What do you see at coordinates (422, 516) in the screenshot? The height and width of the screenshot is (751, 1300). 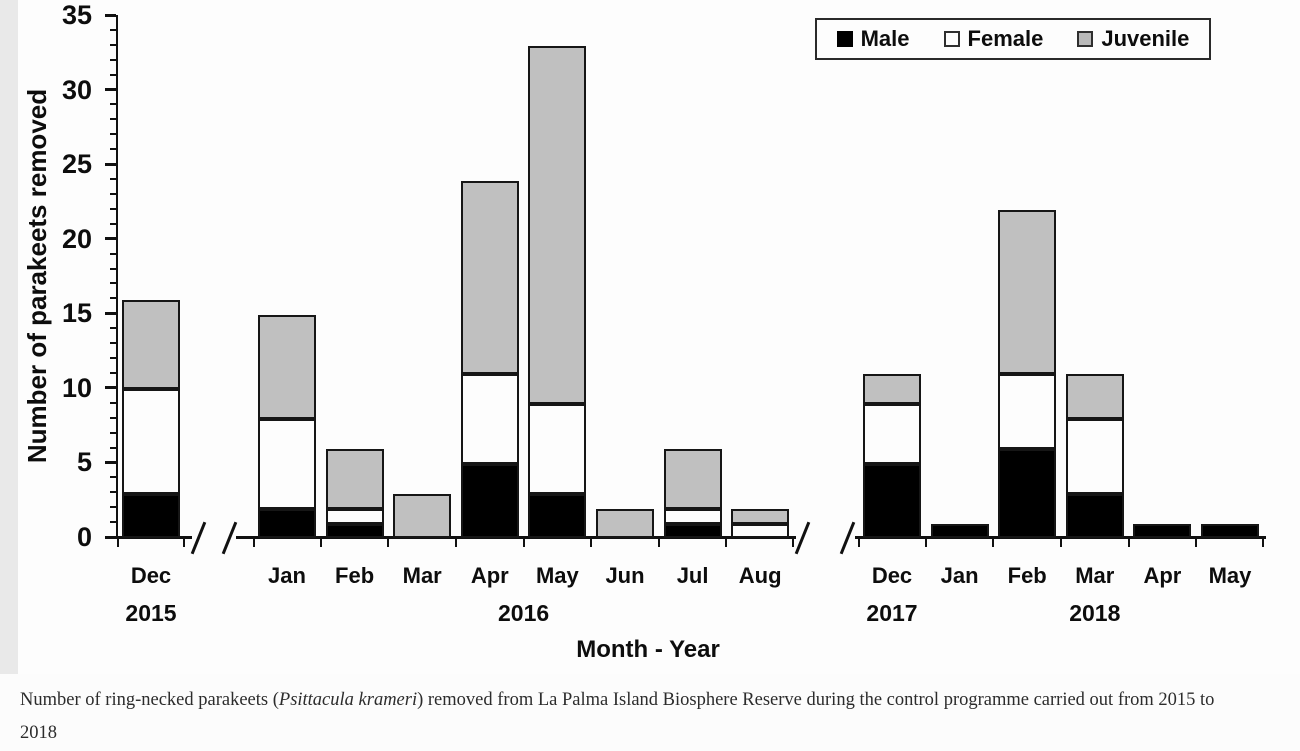 I see `bar-juvenile-mar-2016` at bounding box center [422, 516].